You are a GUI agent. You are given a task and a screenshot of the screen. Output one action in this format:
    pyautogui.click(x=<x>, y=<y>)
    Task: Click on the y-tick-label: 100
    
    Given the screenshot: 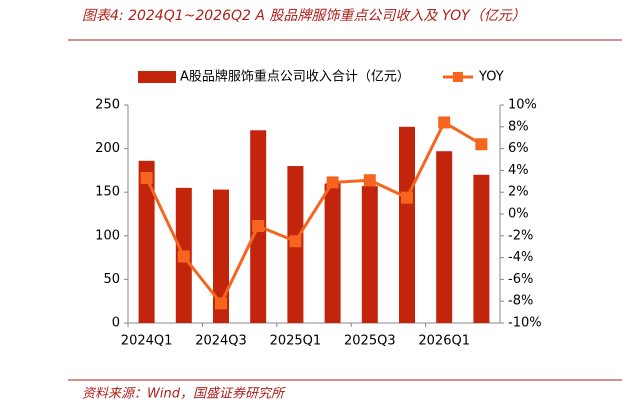 What is the action you would take?
    pyautogui.click(x=107, y=235)
    